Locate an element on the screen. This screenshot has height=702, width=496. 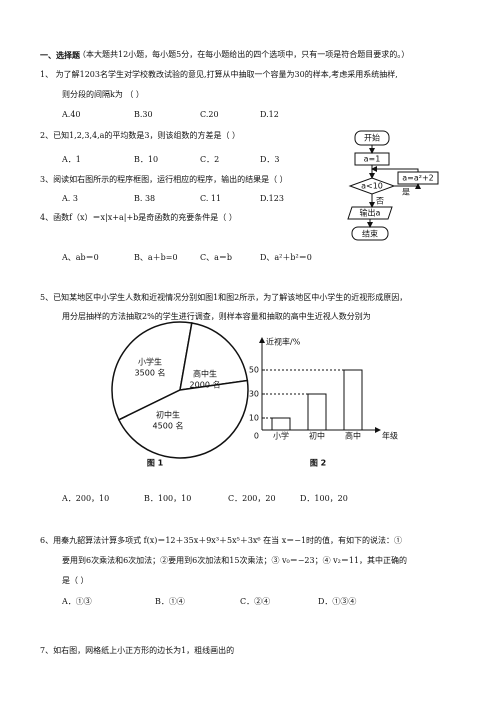
option: A、ab＝0 is located at coordinates (80, 257).